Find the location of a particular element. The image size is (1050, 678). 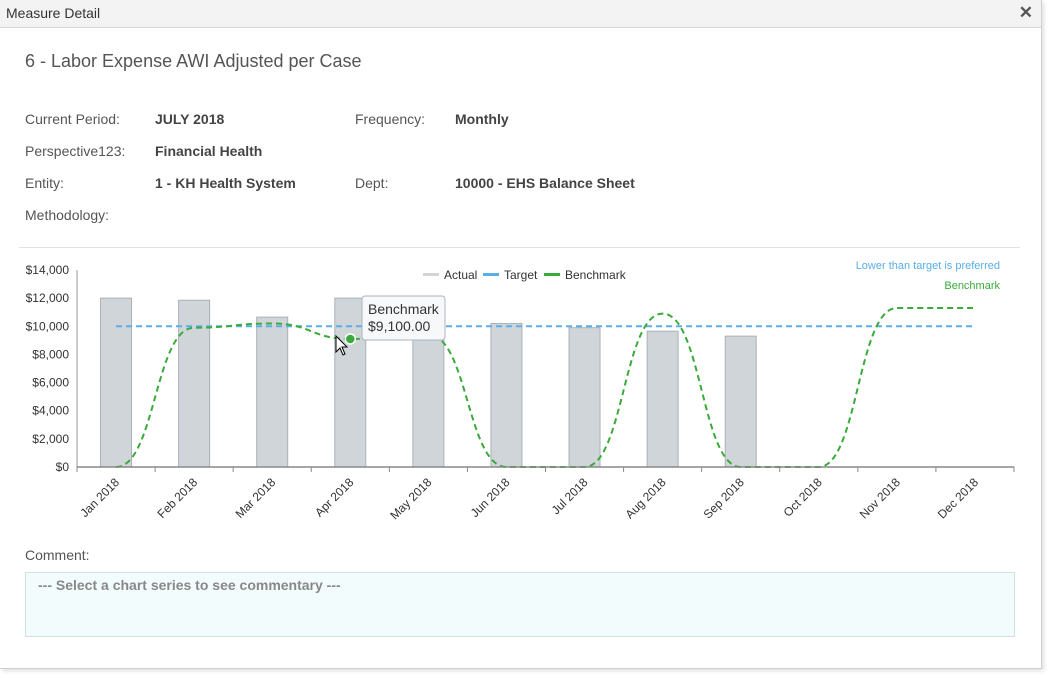

x-tick-label: Apr 2018 is located at coordinates (334, 497).